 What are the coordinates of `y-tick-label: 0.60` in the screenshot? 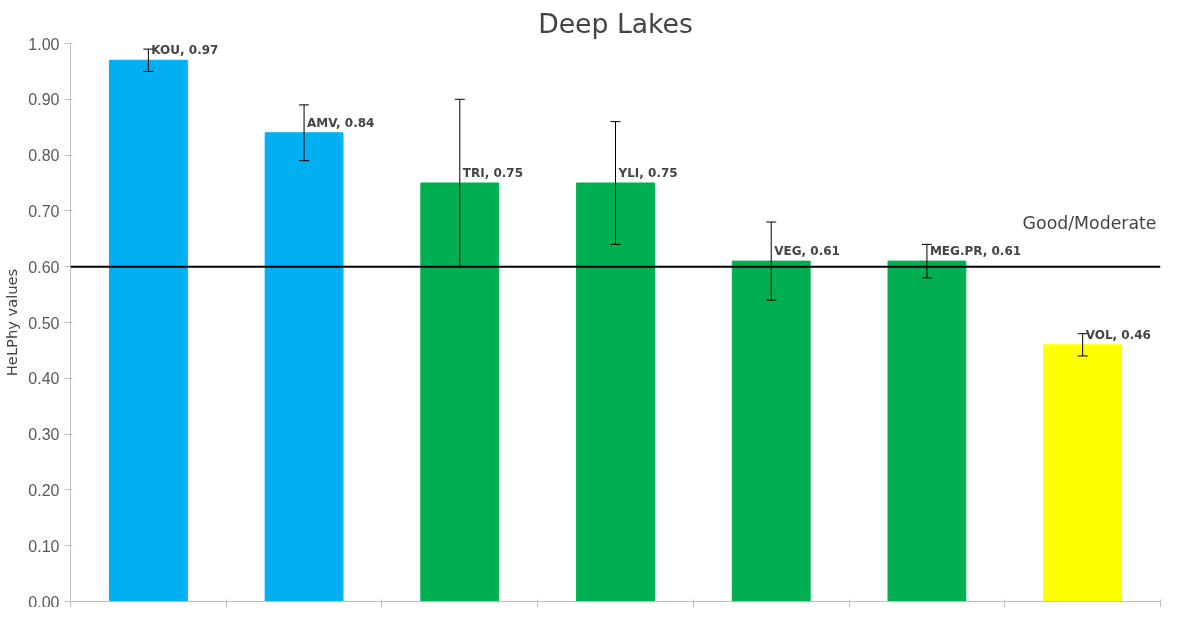 It's located at (44, 267).